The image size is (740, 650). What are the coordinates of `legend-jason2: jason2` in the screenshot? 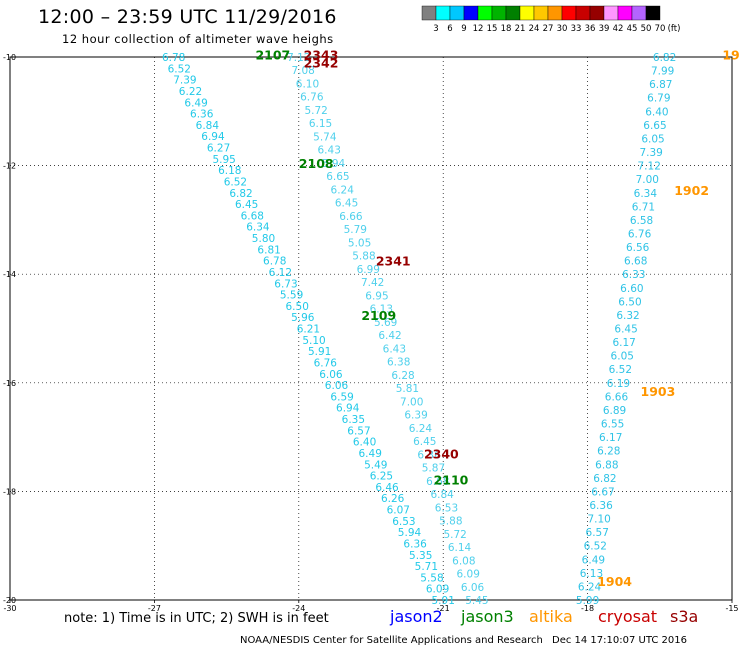 It's located at (416, 616).